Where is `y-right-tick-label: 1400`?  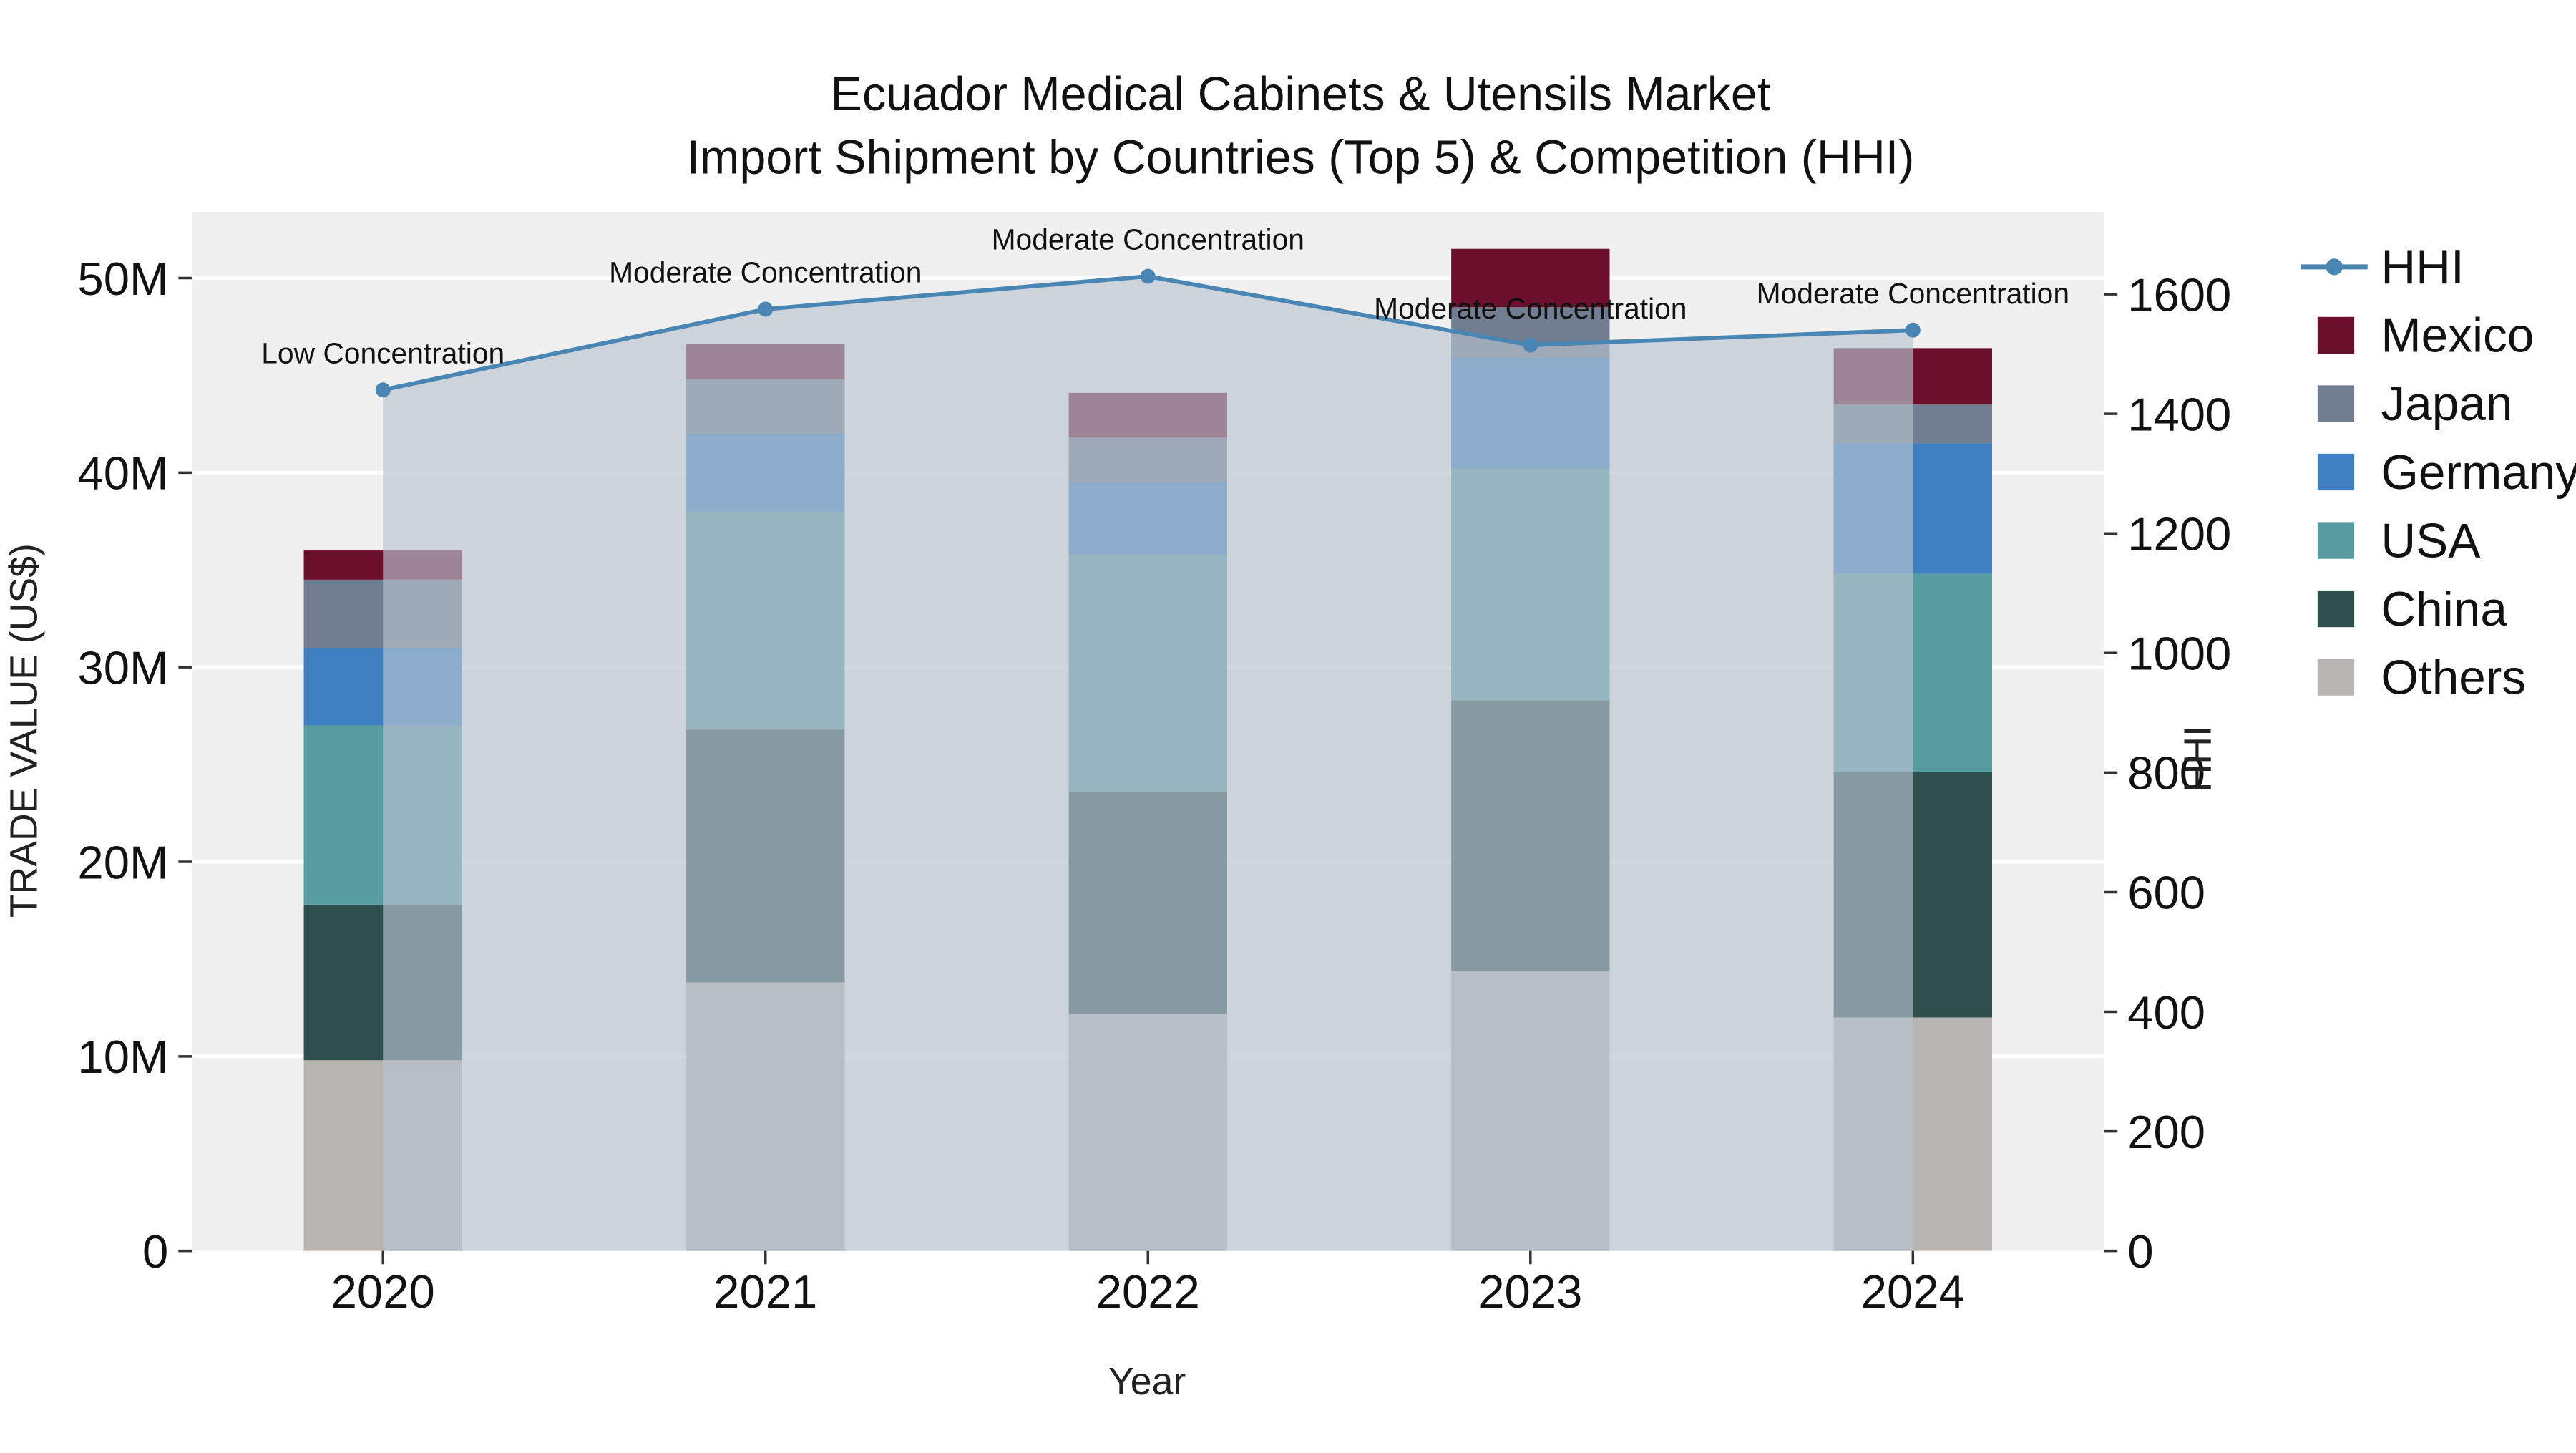 y-right-tick-label: 1400 is located at coordinates (2179, 414).